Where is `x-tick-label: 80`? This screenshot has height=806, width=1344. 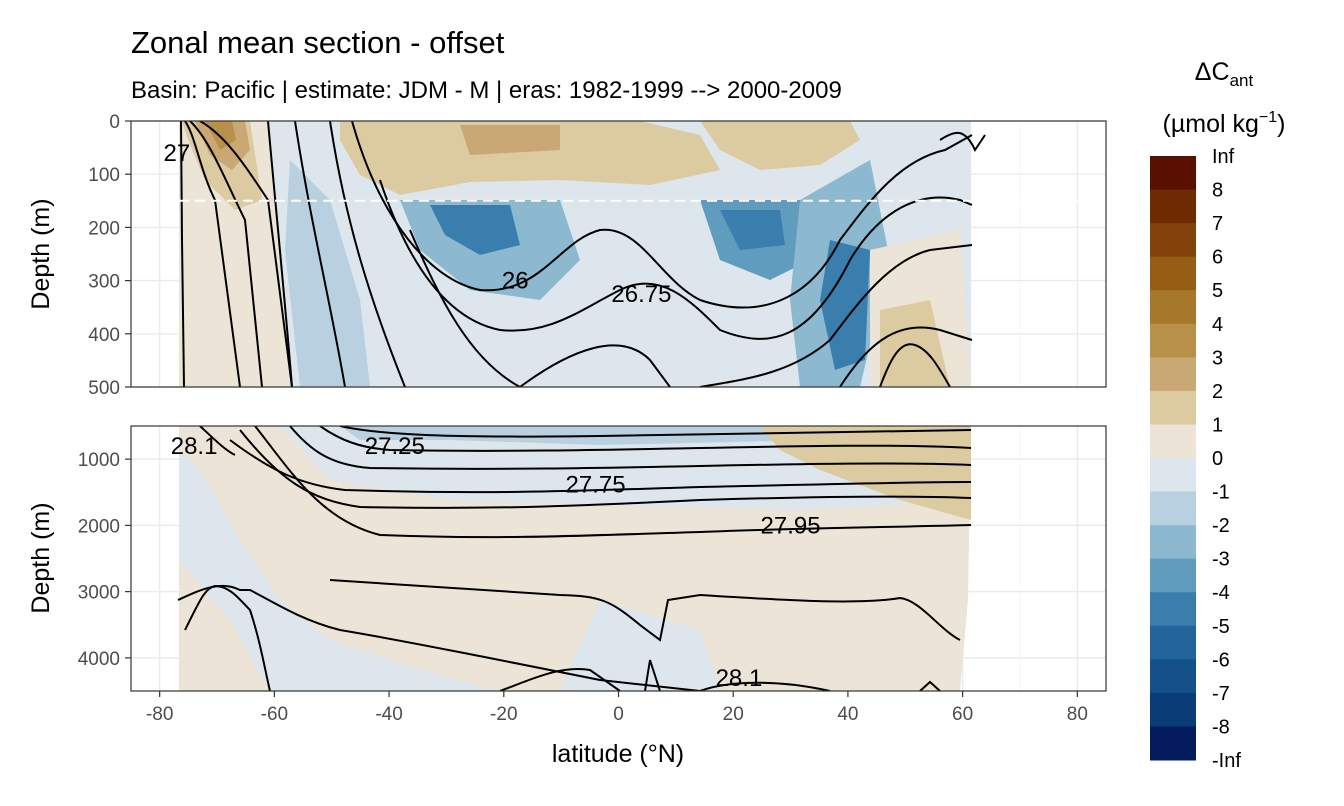 x-tick-label: 80 is located at coordinates (1077, 714).